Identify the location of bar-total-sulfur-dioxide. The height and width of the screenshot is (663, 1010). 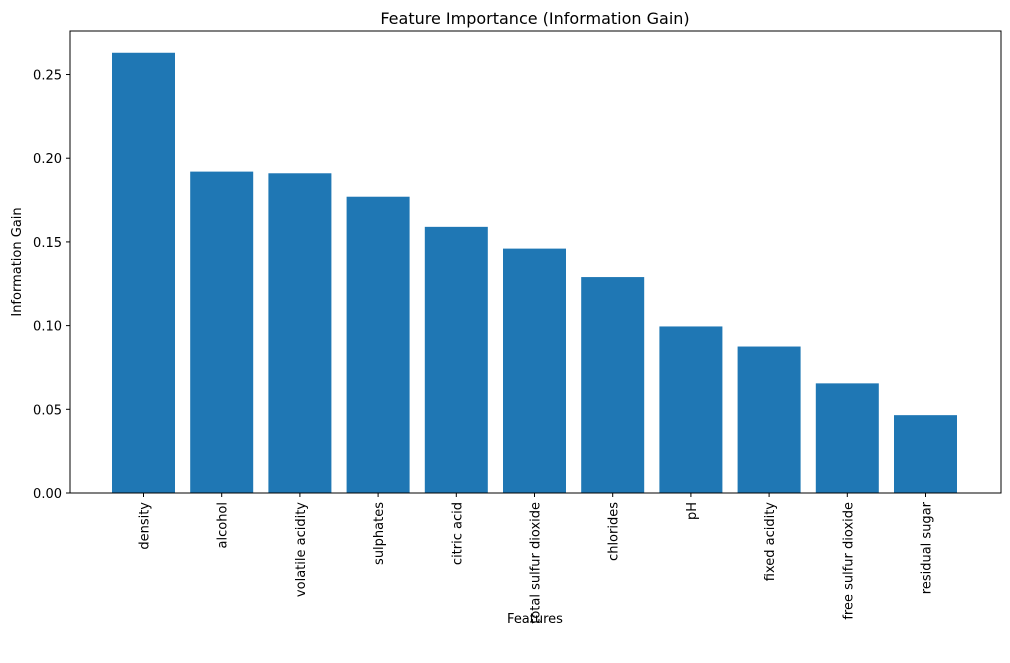
(534, 370).